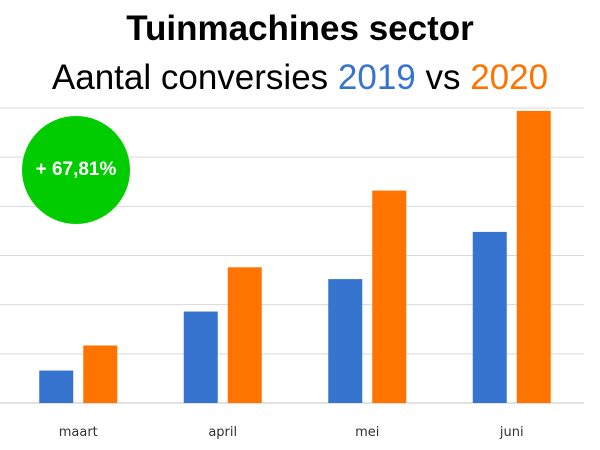 The height and width of the screenshot is (450, 600). I want to click on subtitle-year-2019: 2019, so click(376, 77).